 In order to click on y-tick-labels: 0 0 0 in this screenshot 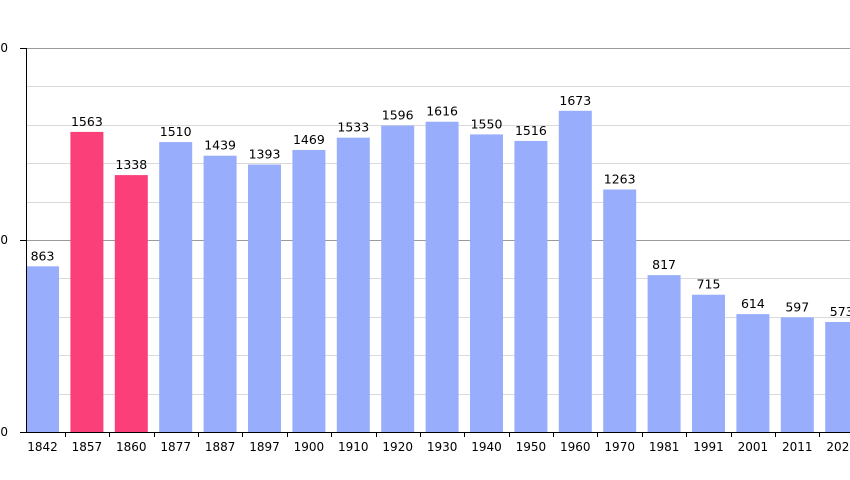, I will do `click(4, 240)`.